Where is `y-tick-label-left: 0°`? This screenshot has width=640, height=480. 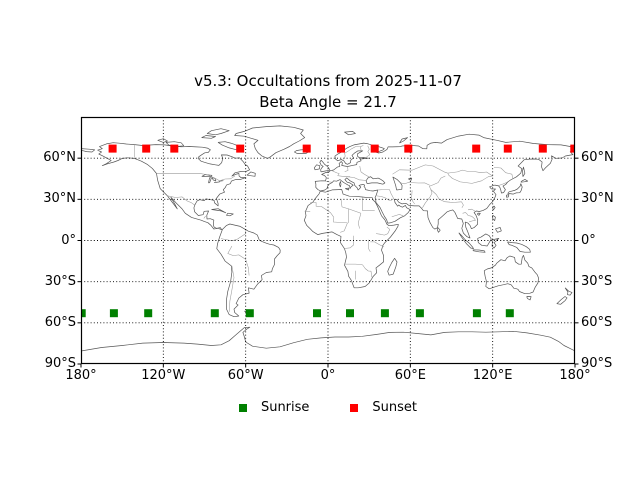
y-tick-label-left: 0° is located at coordinates (68, 240).